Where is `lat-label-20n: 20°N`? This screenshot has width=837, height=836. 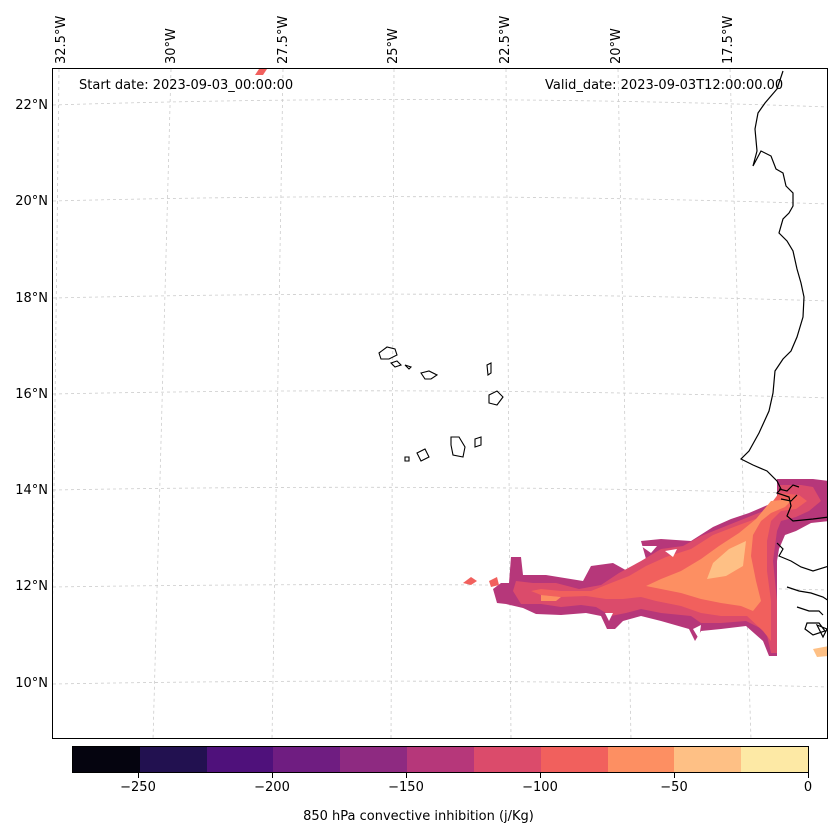
lat-label-20n: 20°N is located at coordinates (31, 201).